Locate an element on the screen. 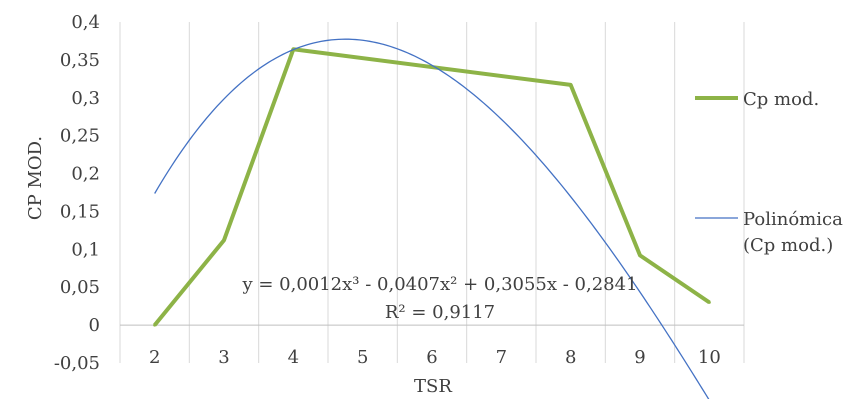  x-tick-label: 6 is located at coordinates (431, 357).